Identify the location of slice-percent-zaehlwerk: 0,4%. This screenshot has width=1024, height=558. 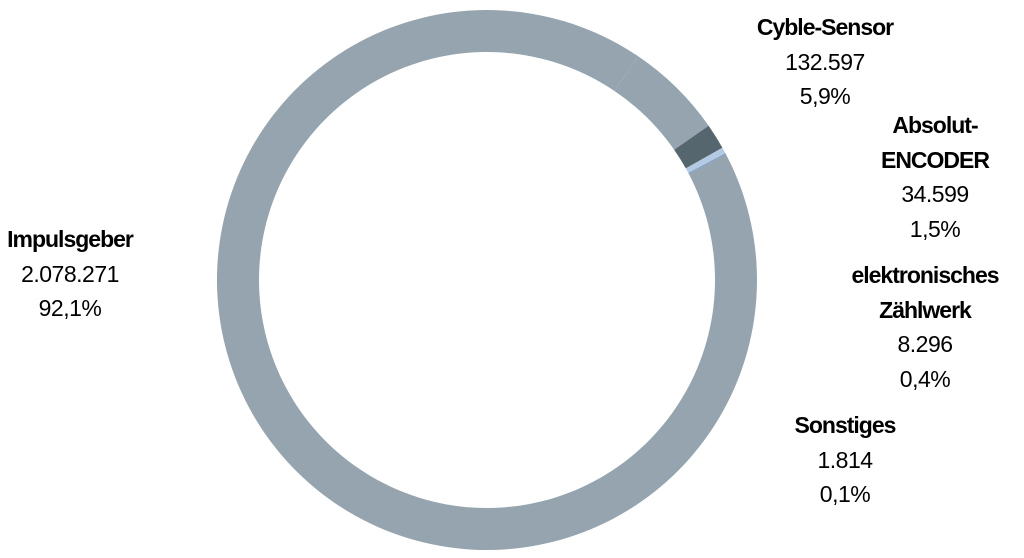
(925, 378).